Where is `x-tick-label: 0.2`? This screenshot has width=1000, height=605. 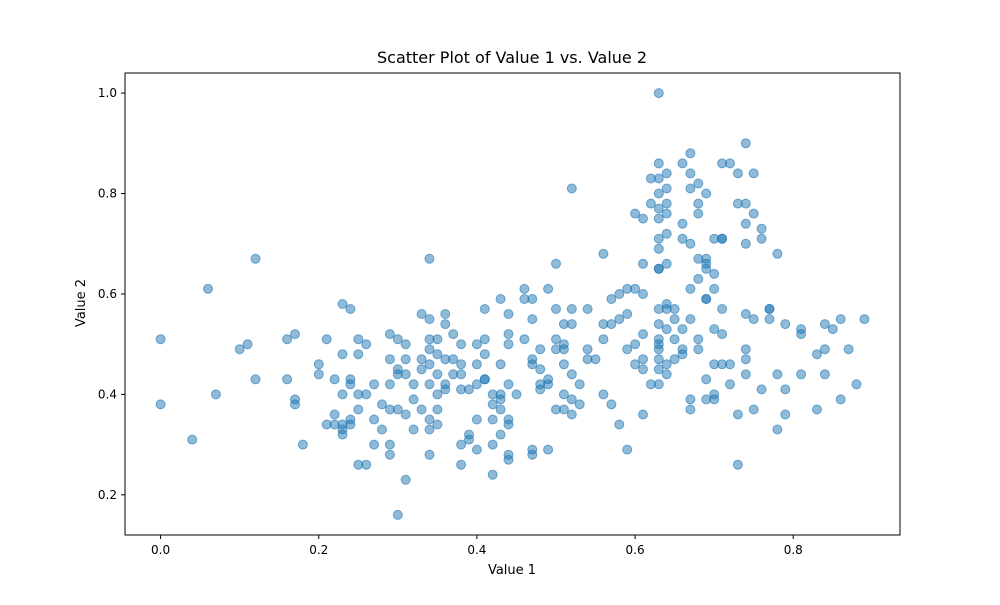
x-tick-label: 0.2 is located at coordinates (318, 550).